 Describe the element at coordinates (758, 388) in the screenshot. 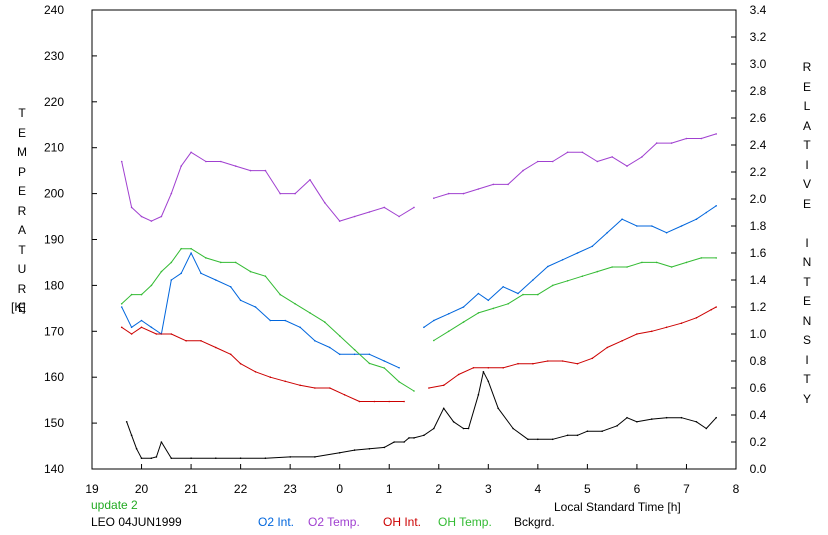

I see `y-right-tick-label: 0.6` at that location.